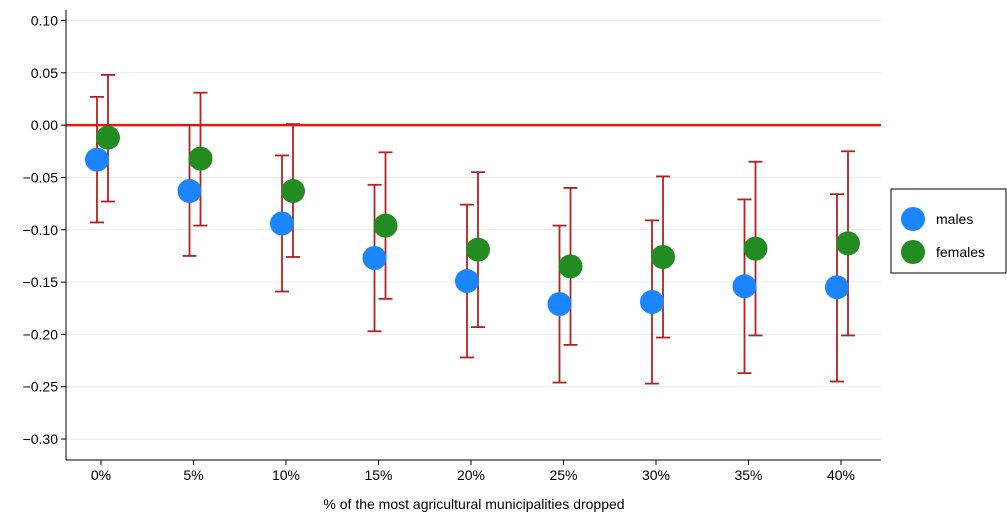  I want to click on y-tick-label: −0.20, so click(41, 334).